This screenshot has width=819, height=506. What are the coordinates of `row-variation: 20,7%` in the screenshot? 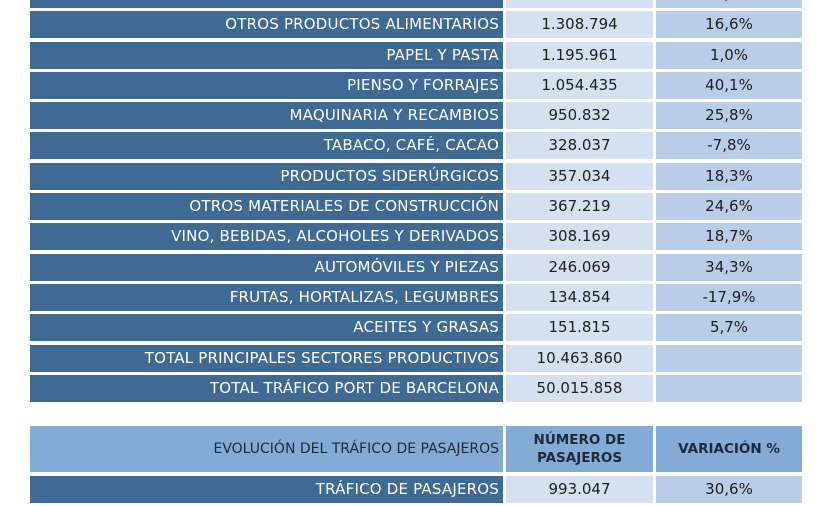 It's located at (729, 4).